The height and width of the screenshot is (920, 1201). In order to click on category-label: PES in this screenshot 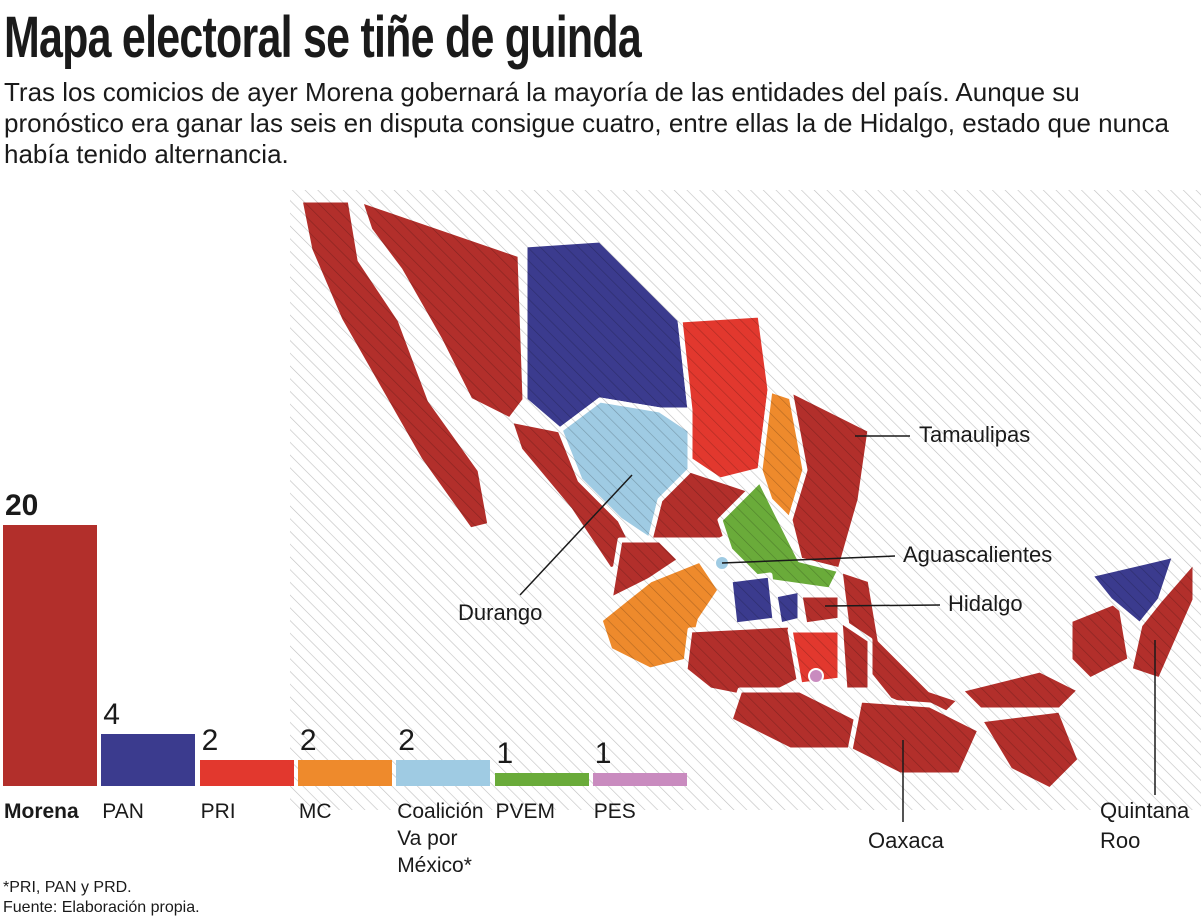, I will do `click(614, 811)`.